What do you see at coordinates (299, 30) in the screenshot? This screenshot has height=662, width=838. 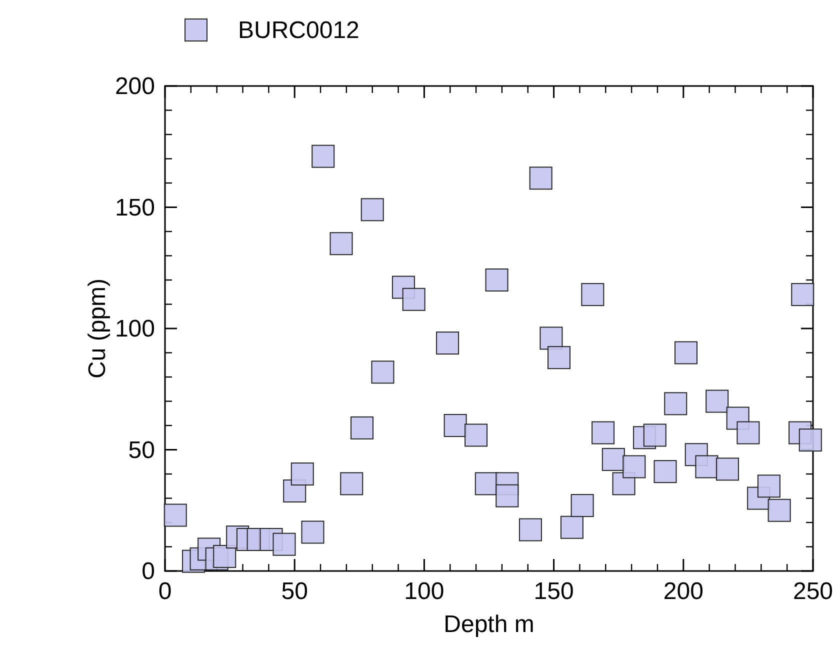 I see `legend-label: BURC0012` at bounding box center [299, 30].